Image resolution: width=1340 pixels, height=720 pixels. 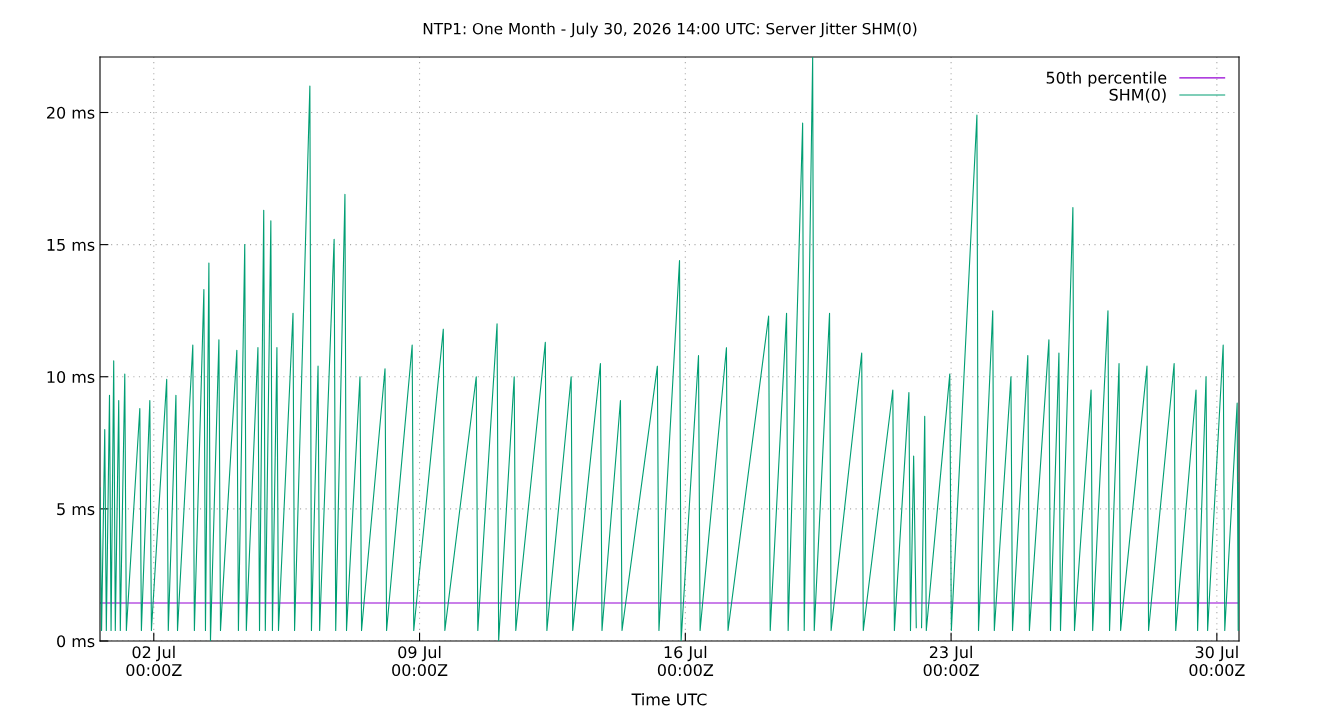 What do you see at coordinates (420, 661) in the screenshot?
I see `x-tick-label: 09 Jul 00:00Z` at bounding box center [420, 661].